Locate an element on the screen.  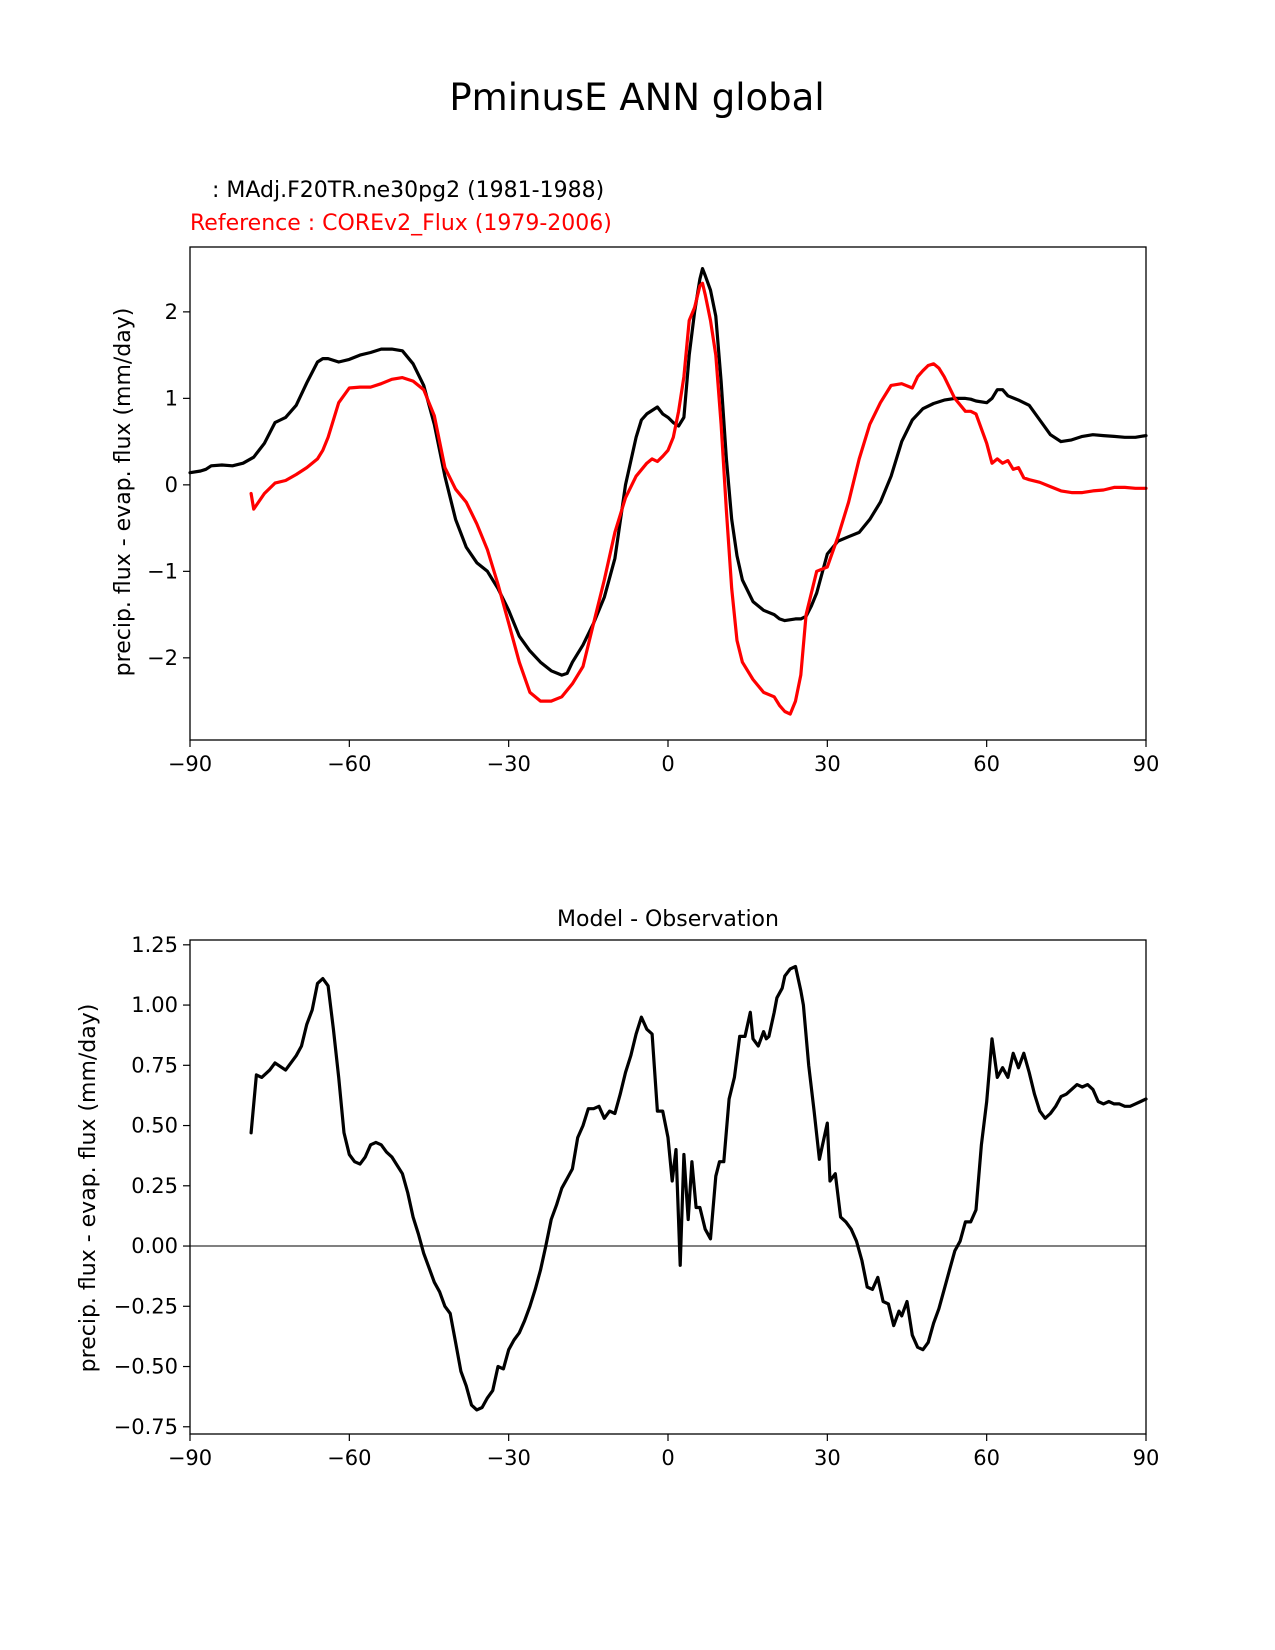
y-tick-label: 2 is located at coordinates (171, 312).